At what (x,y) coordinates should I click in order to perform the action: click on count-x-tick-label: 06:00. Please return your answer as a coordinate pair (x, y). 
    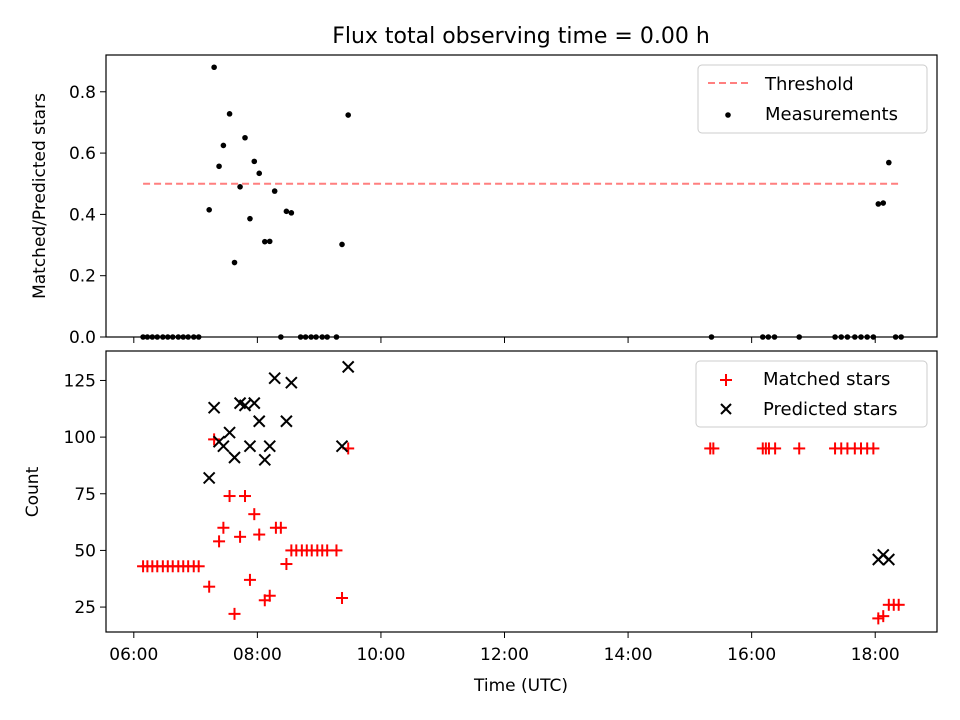
    Looking at the image, I should click on (133, 655).